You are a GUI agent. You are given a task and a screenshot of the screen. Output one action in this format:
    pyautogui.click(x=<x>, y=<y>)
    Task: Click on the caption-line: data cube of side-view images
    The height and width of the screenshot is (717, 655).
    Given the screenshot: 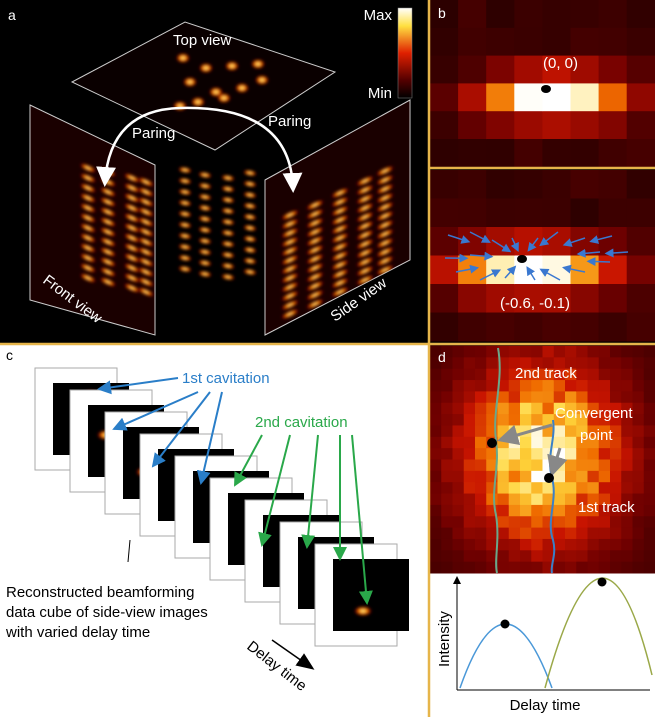 What is the action you would take?
    pyautogui.click(x=107, y=612)
    